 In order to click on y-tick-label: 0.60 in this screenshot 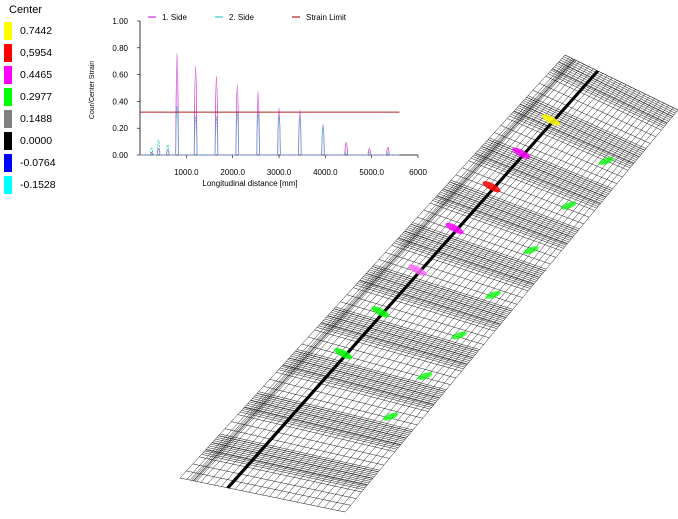, I will do `click(120, 75)`.